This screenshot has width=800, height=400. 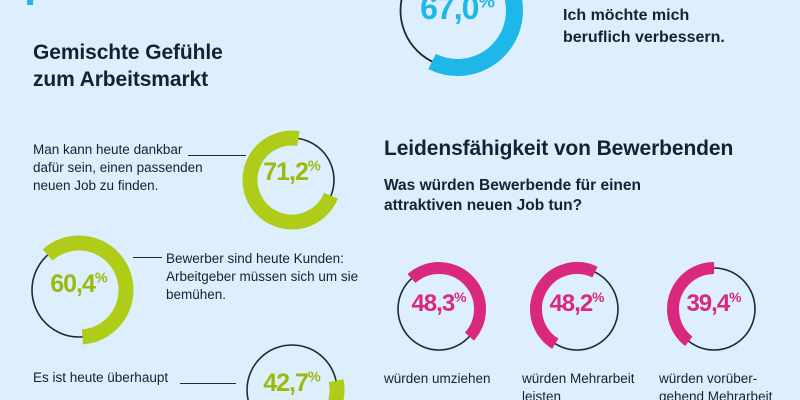 I want to click on caption-wuerden-mehrarbeit-line1: würden Mehrarbeit, so click(x=578, y=378).